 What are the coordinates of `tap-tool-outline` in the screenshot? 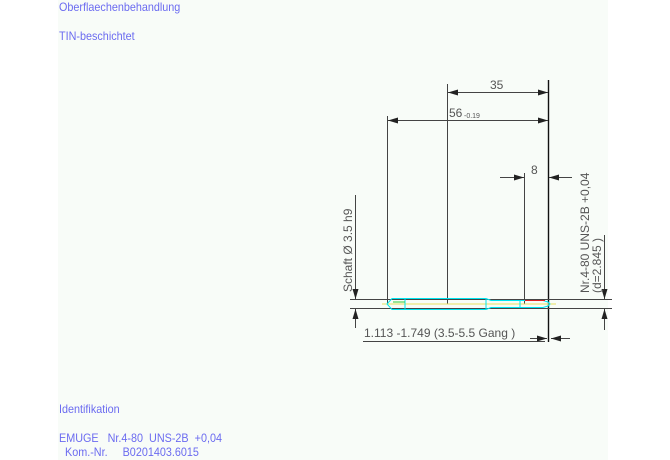 It's located at (469, 304).